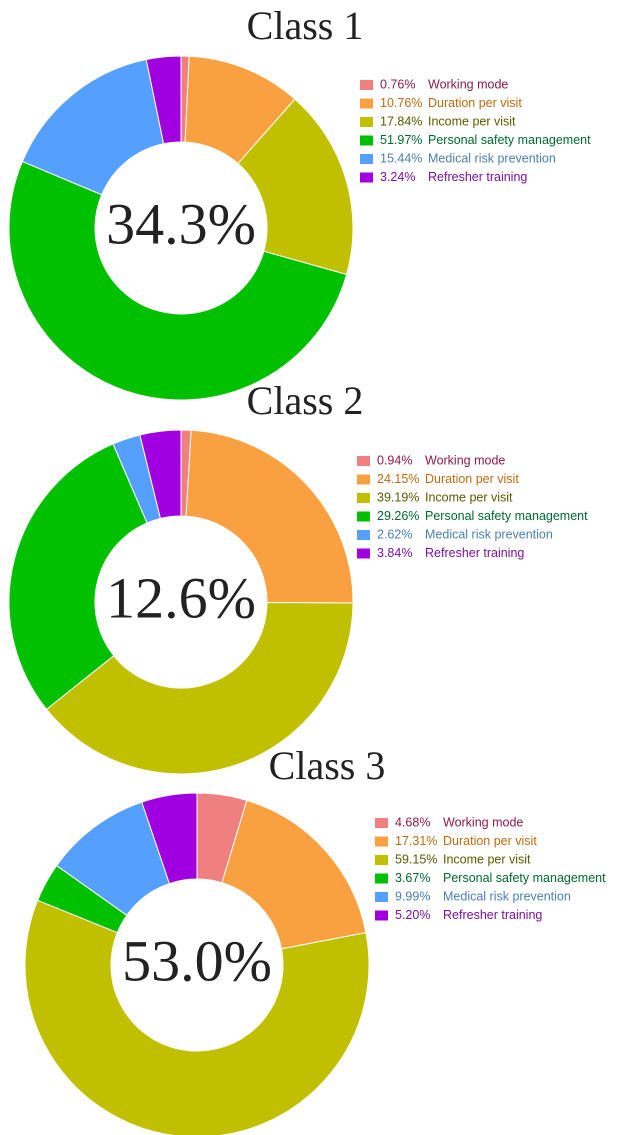  Describe the element at coordinates (394, 460) in the screenshot. I see `legend-value: 0.94%` at that location.